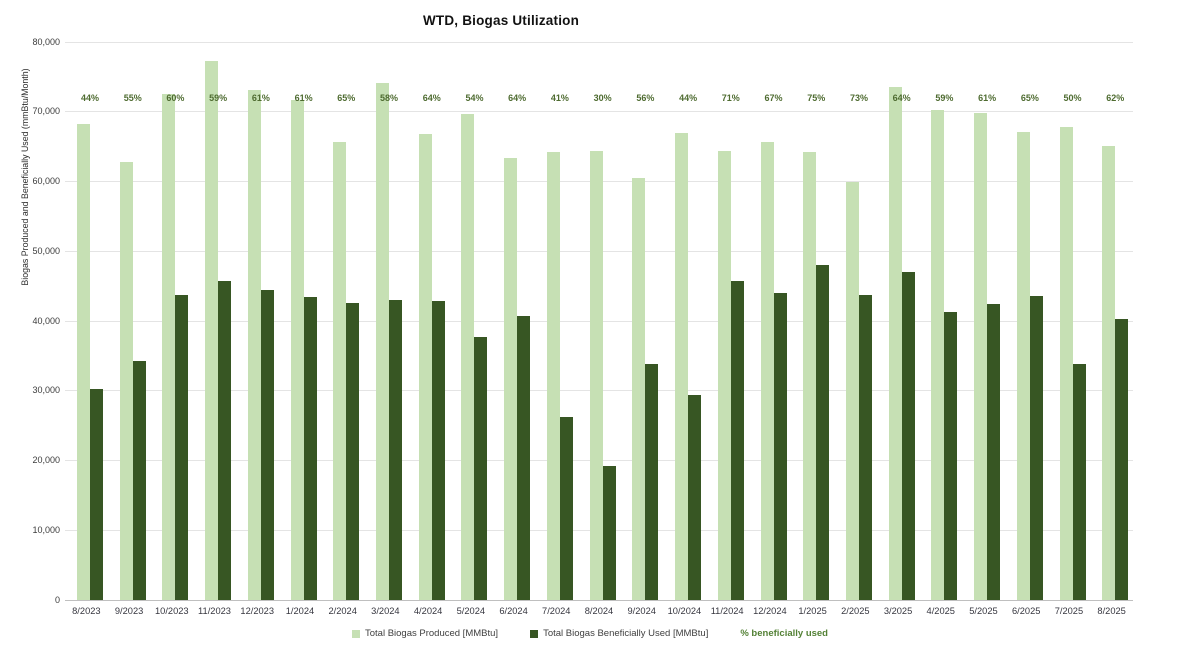  What do you see at coordinates (602, 98) in the screenshot?
I see `percent-label: 30%` at bounding box center [602, 98].